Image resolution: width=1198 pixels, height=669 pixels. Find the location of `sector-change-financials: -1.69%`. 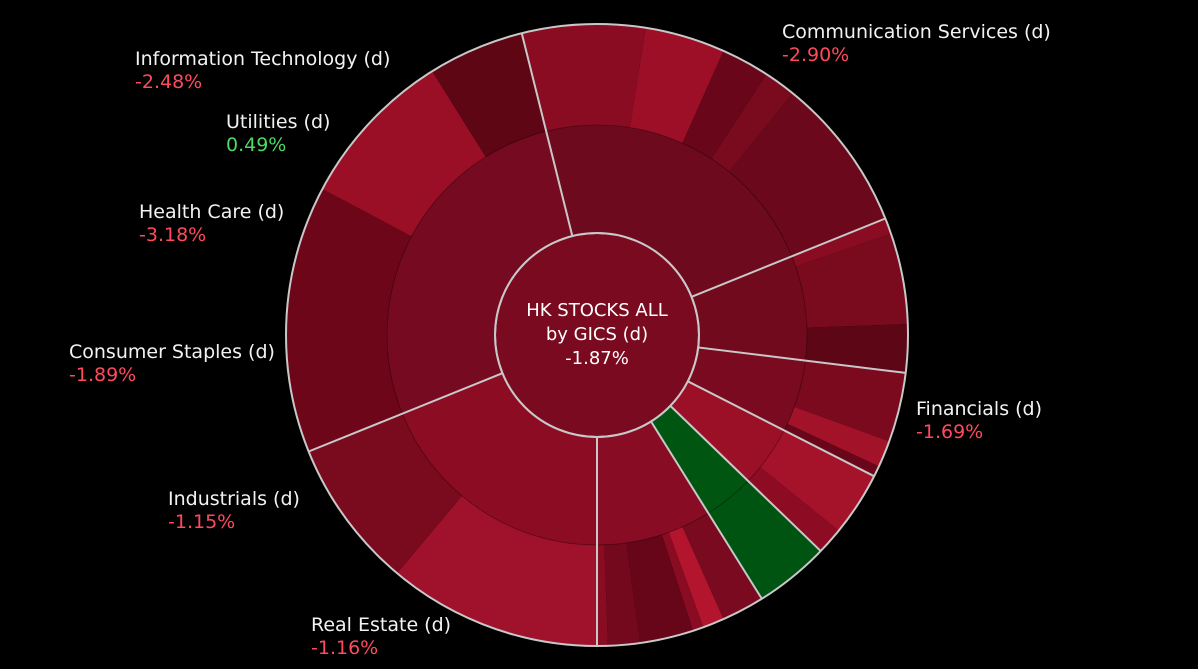

sector-change-financials: -1.69% is located at coordinates (949, 432).